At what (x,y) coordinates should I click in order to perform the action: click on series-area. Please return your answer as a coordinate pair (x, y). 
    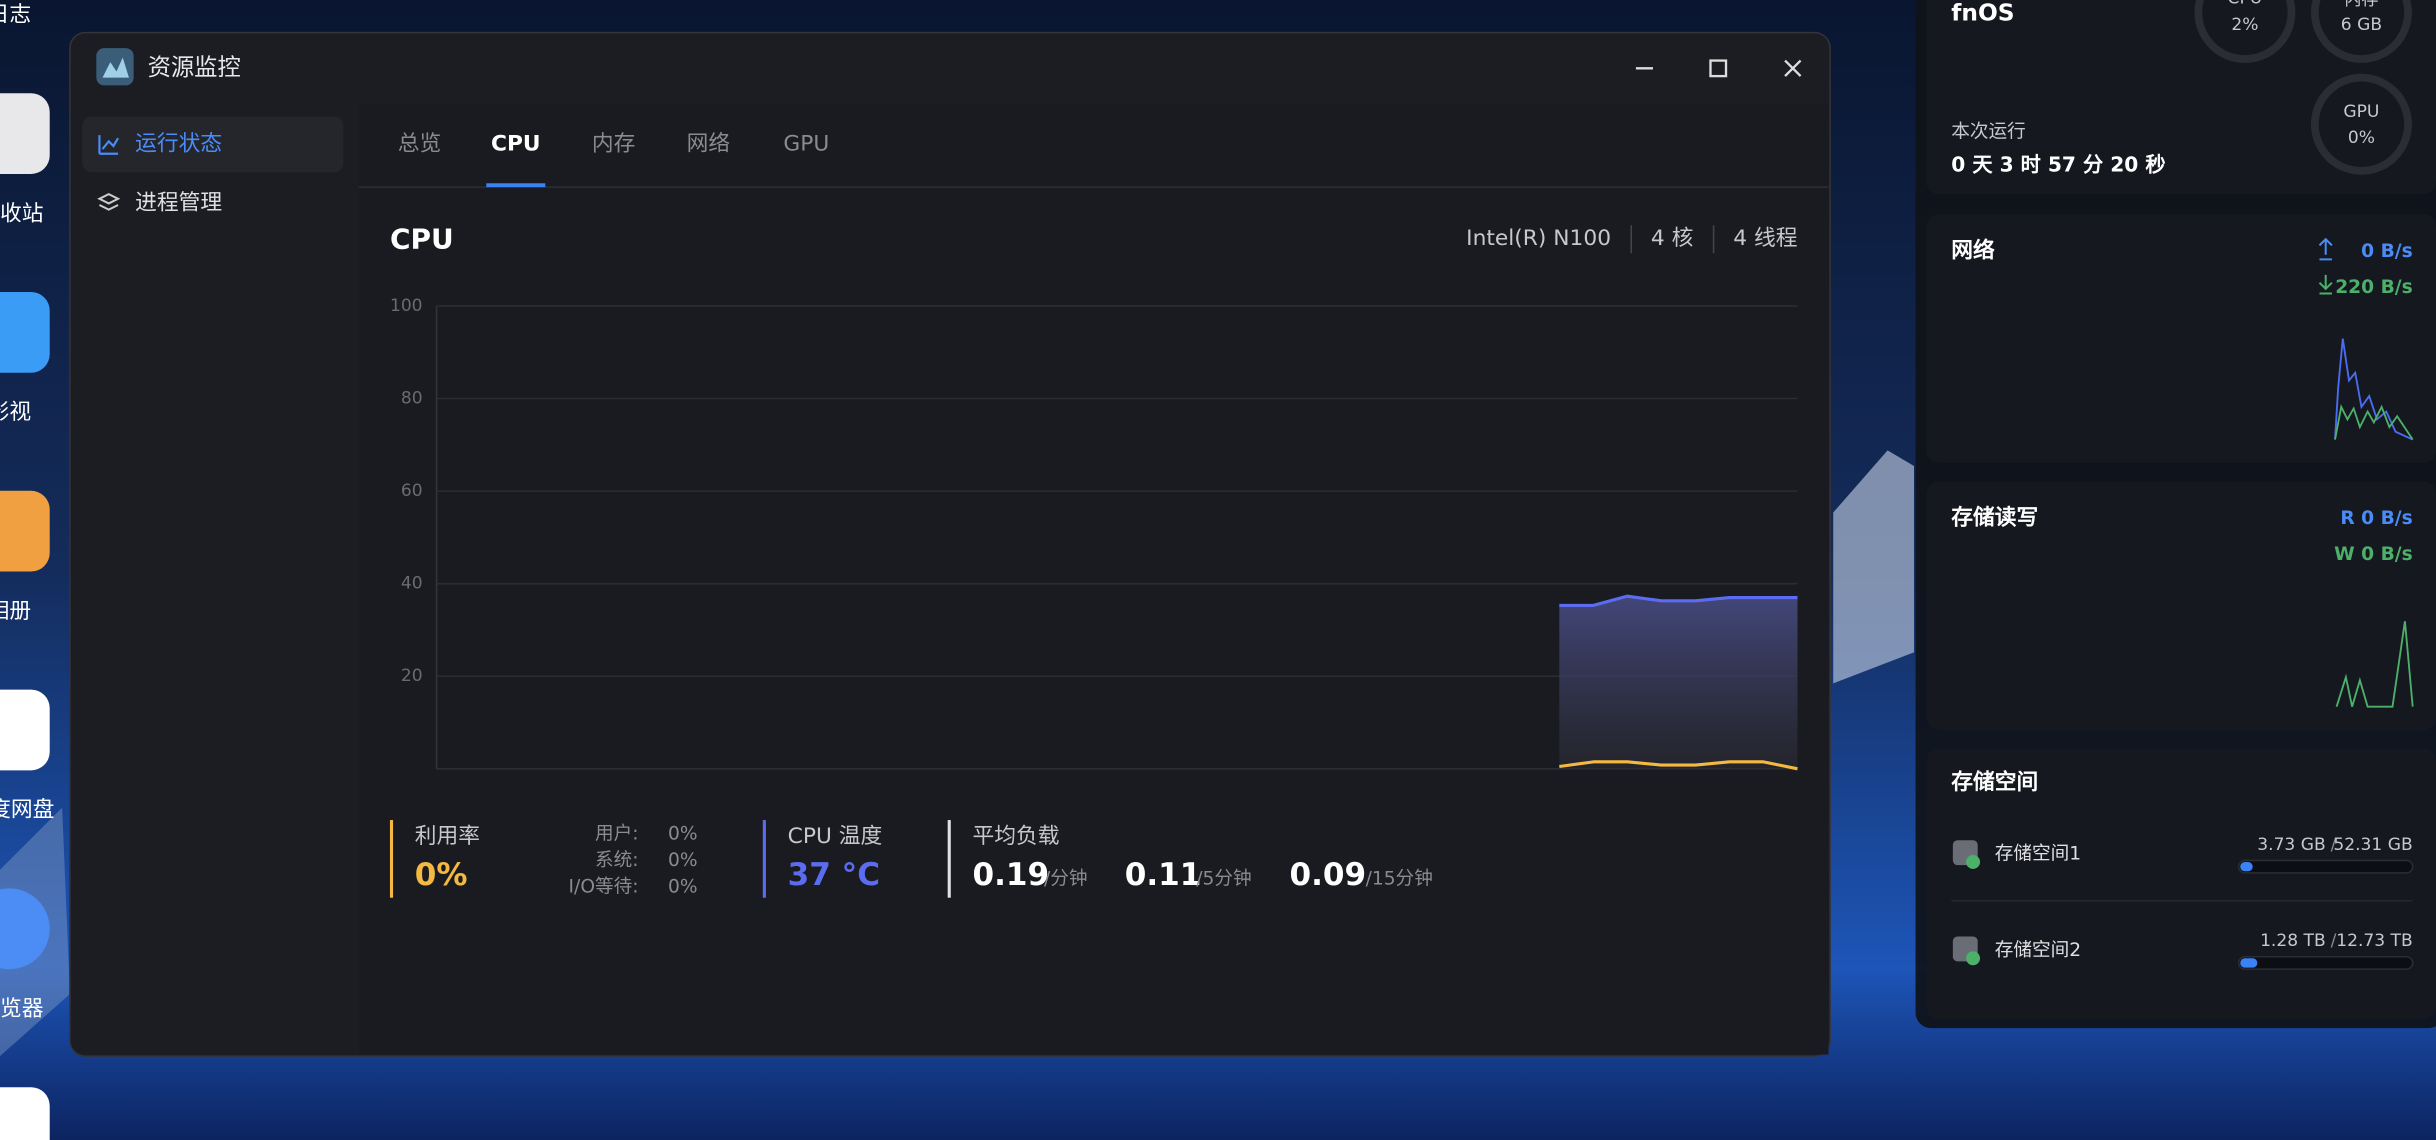
    Looking at the image, I should click on (1678, 682).